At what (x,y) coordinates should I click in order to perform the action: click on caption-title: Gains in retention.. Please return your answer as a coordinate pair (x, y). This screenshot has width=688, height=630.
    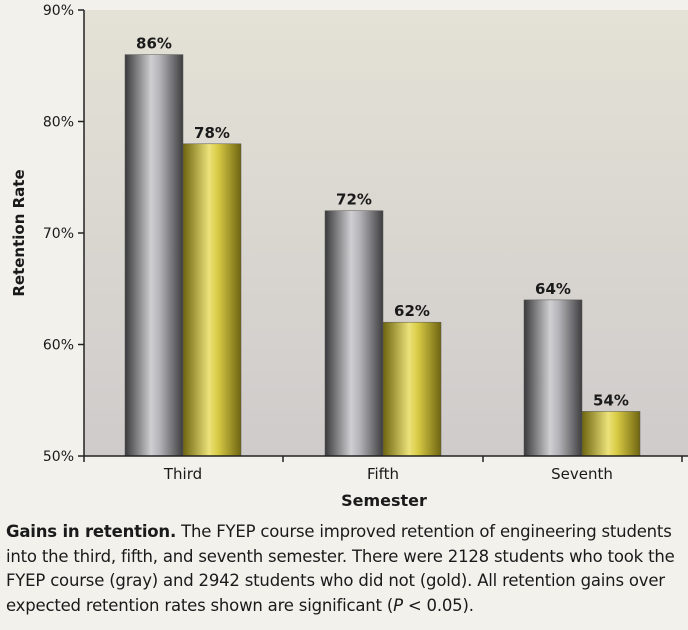
    Looking at the image, I should click on (91, 531).